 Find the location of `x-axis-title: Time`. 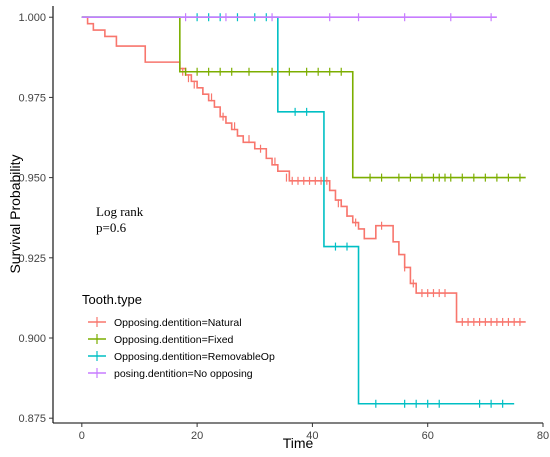

x-axis-title: Time is located at coordinates (298, 443).